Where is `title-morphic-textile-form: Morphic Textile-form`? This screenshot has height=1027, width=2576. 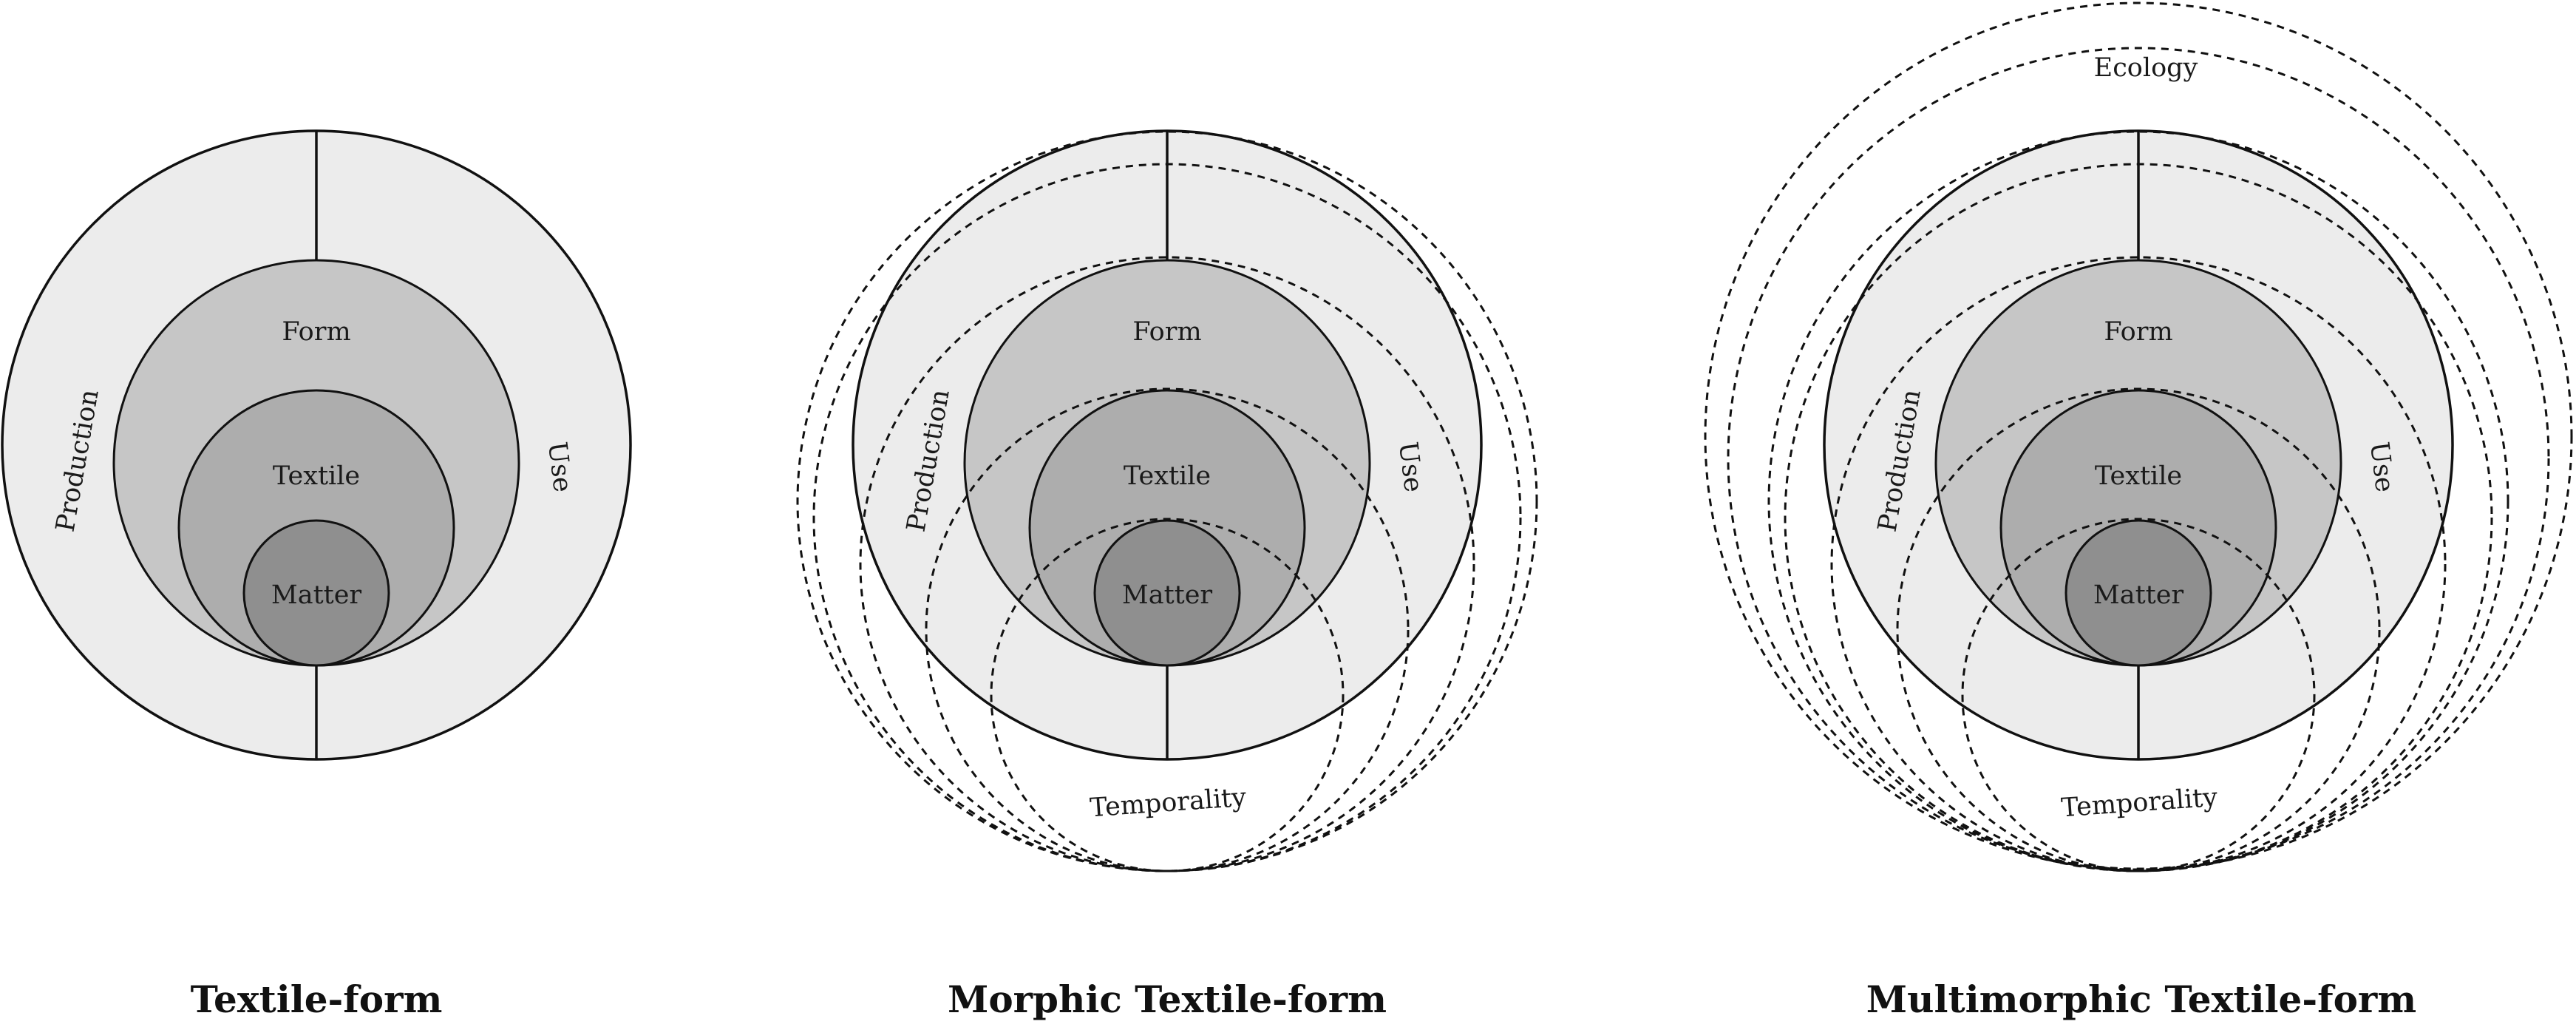
title-morphic-textile-form: Morphic Textile-form is located at coordinates (1167, 999).